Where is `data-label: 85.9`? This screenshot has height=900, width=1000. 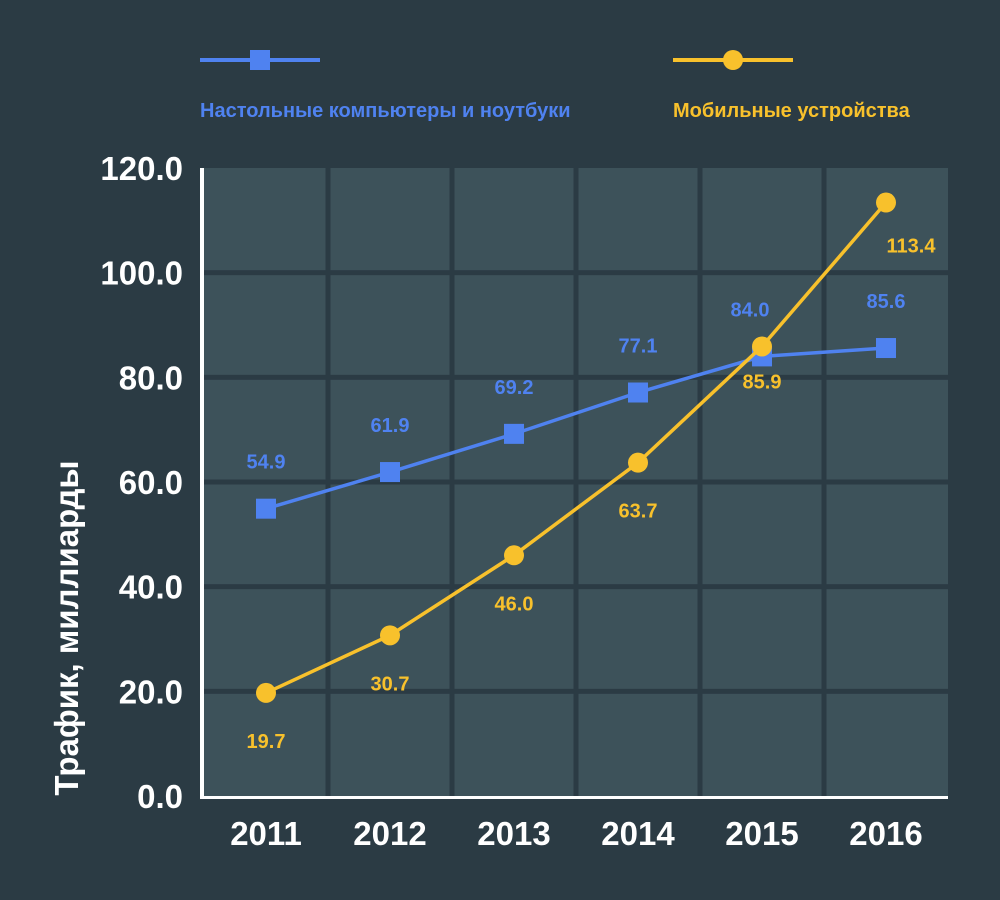 data-label: 85.9 is located at coordinates (762, 382).